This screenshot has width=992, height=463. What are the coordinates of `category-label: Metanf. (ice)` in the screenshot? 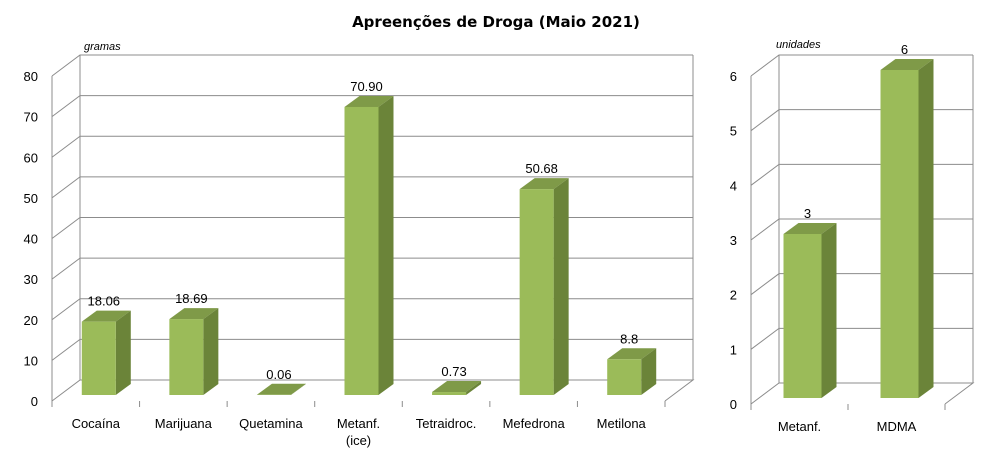 It's located at (358, 432).